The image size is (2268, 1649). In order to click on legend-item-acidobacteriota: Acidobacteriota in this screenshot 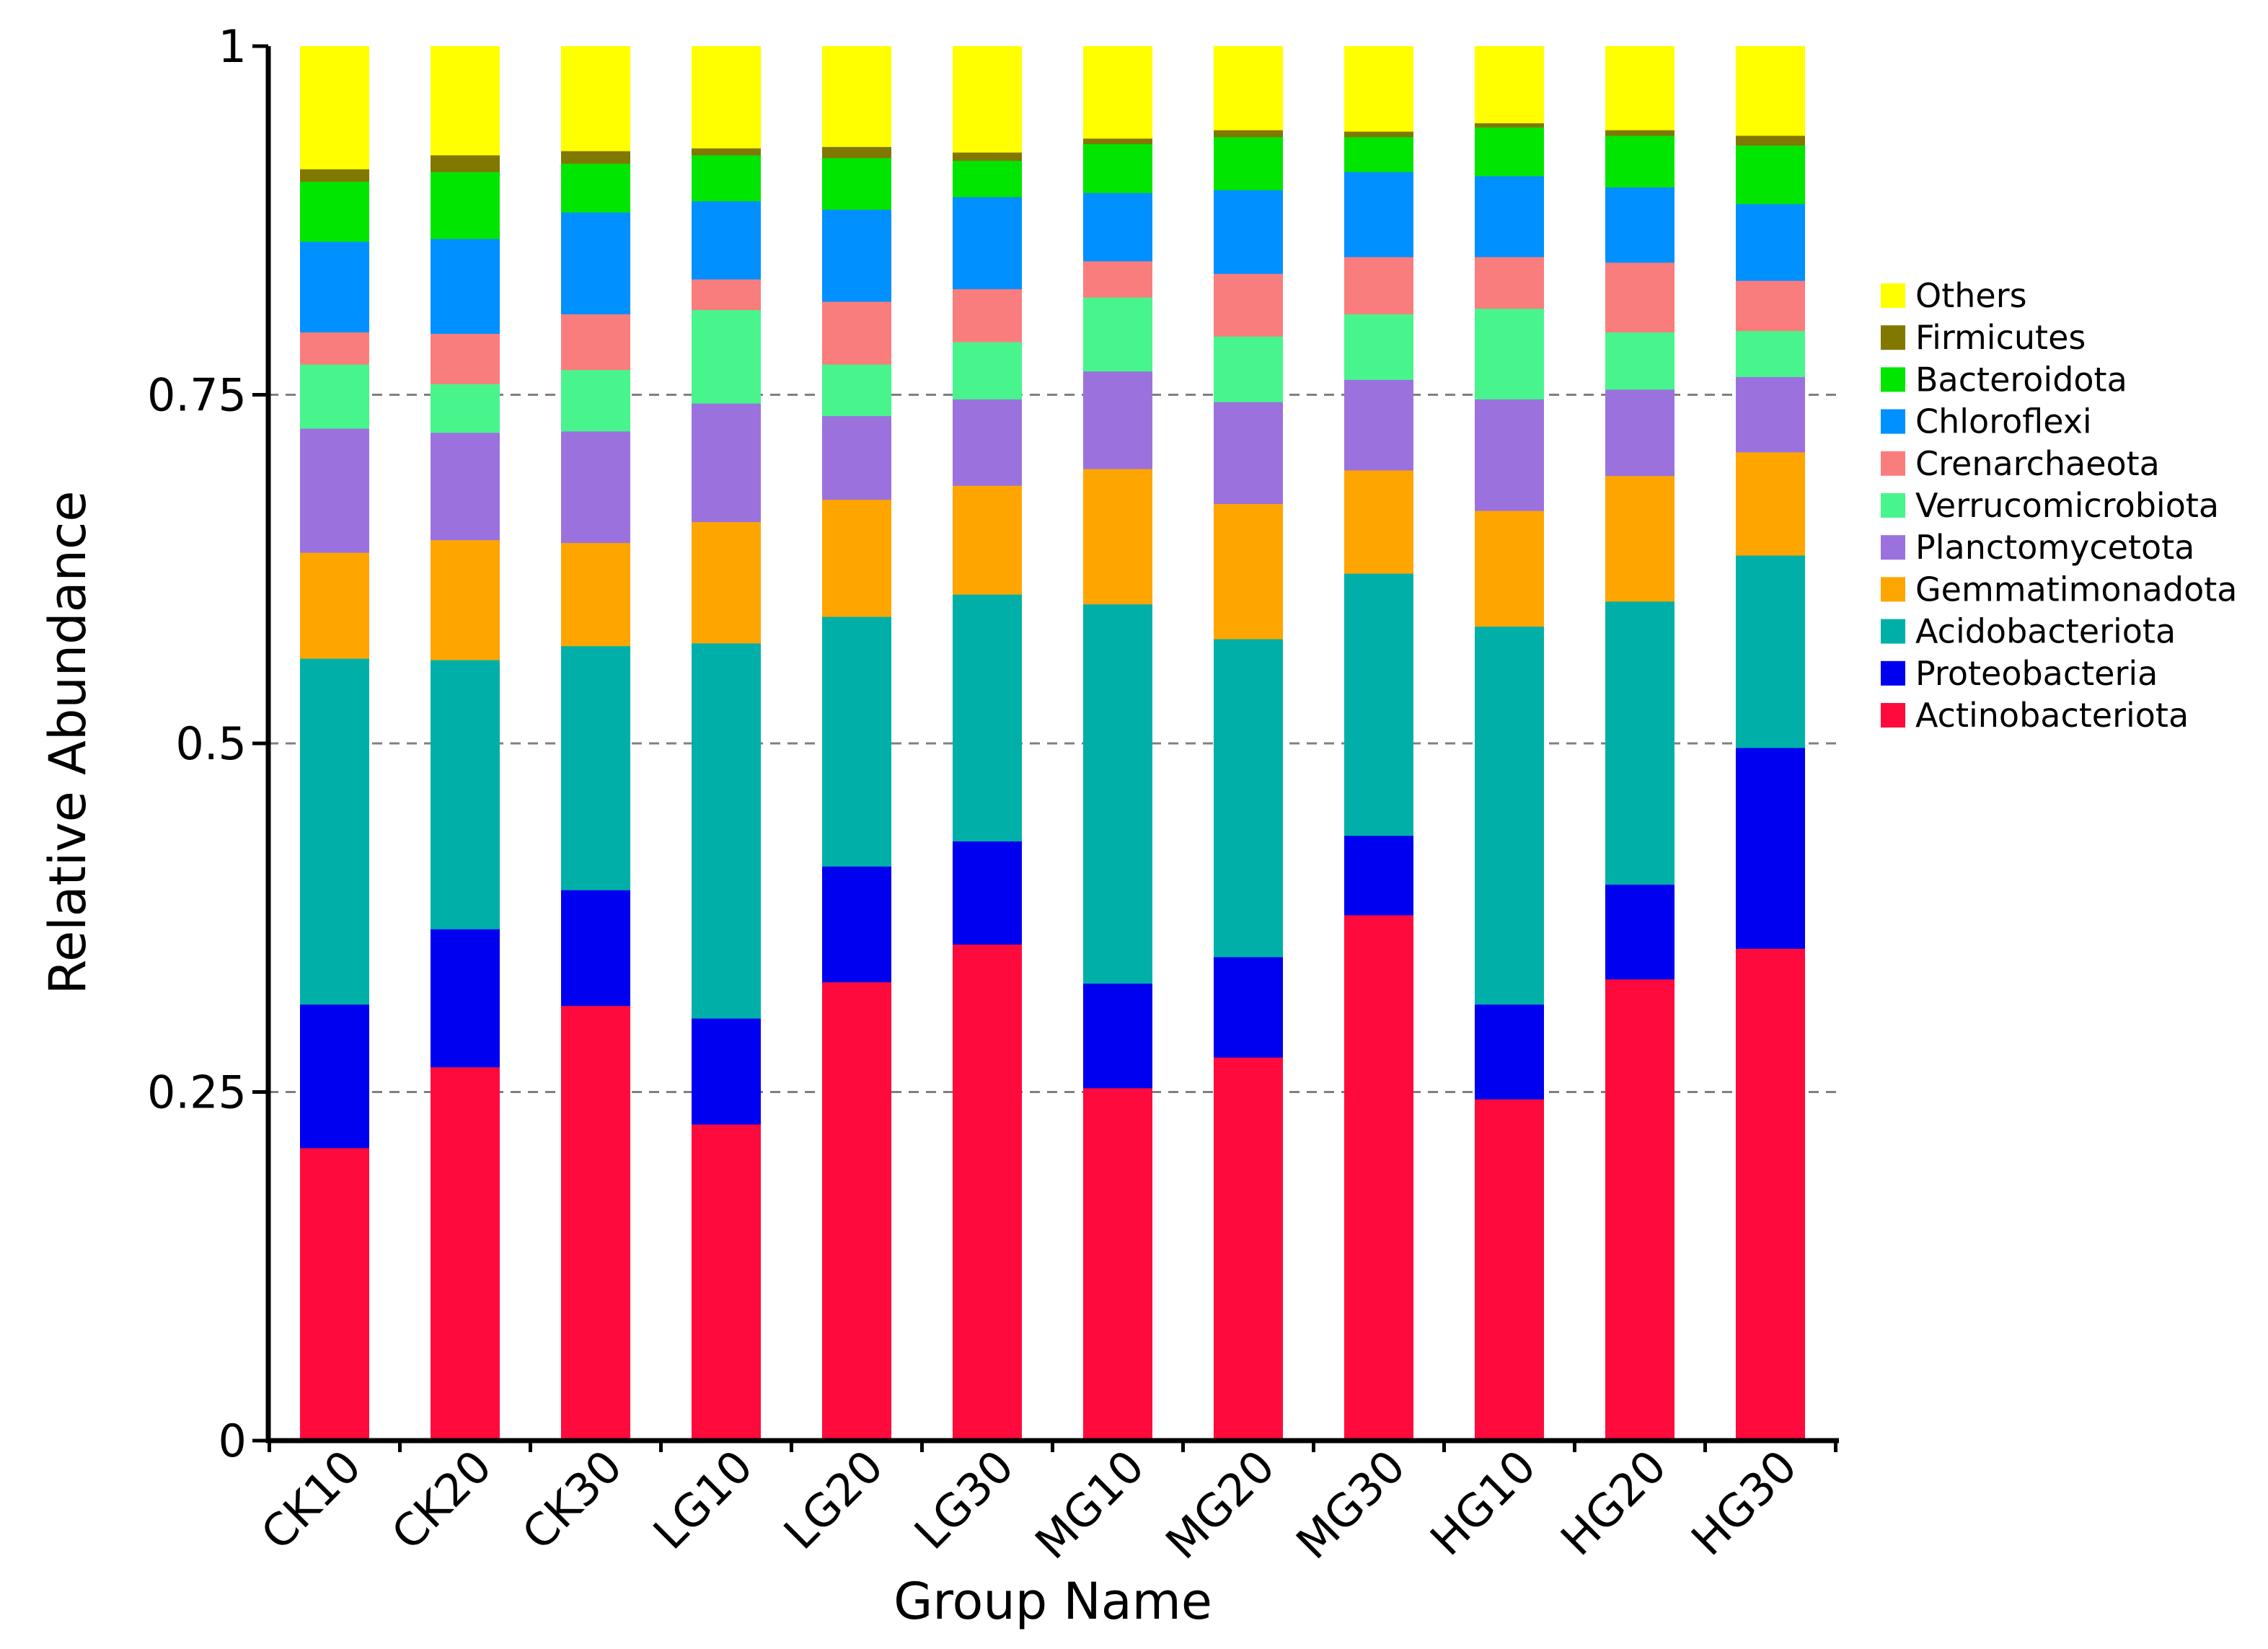, I will do `click(2028, 631)`.